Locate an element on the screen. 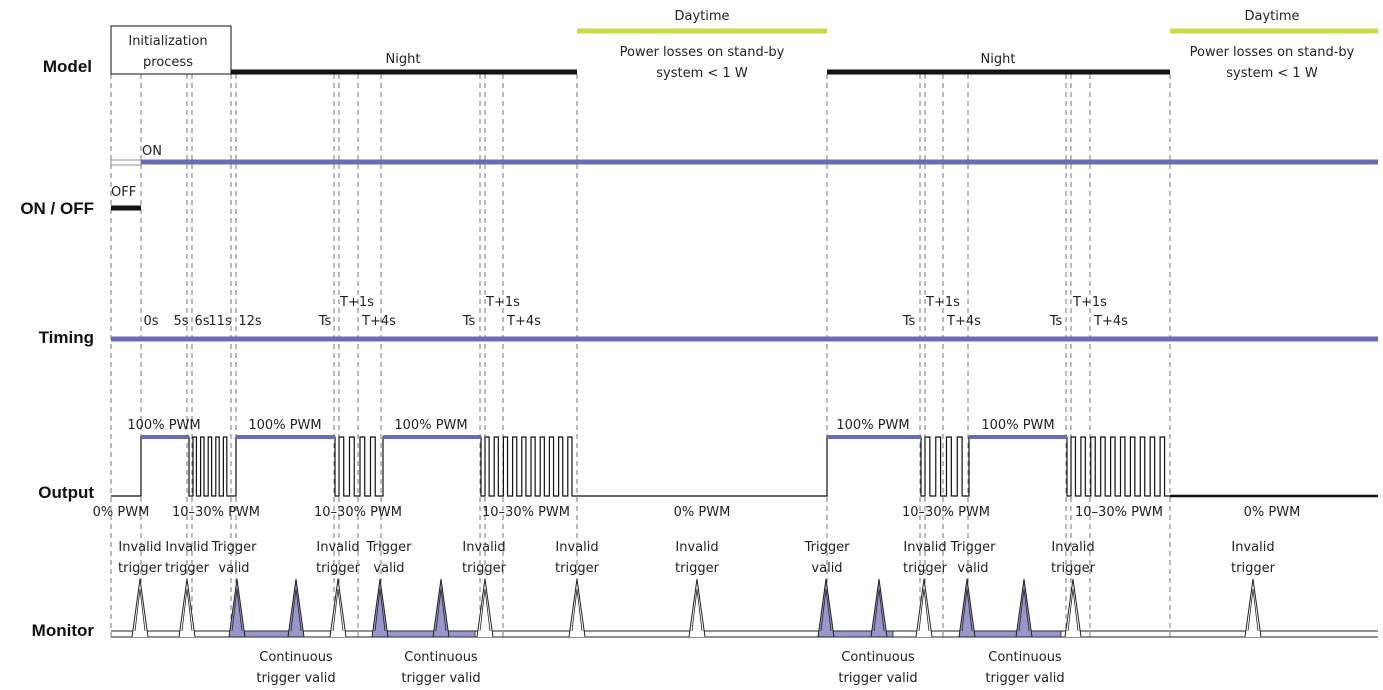  monitor-2-line1: Invalid is located at coordinates (186, 547).